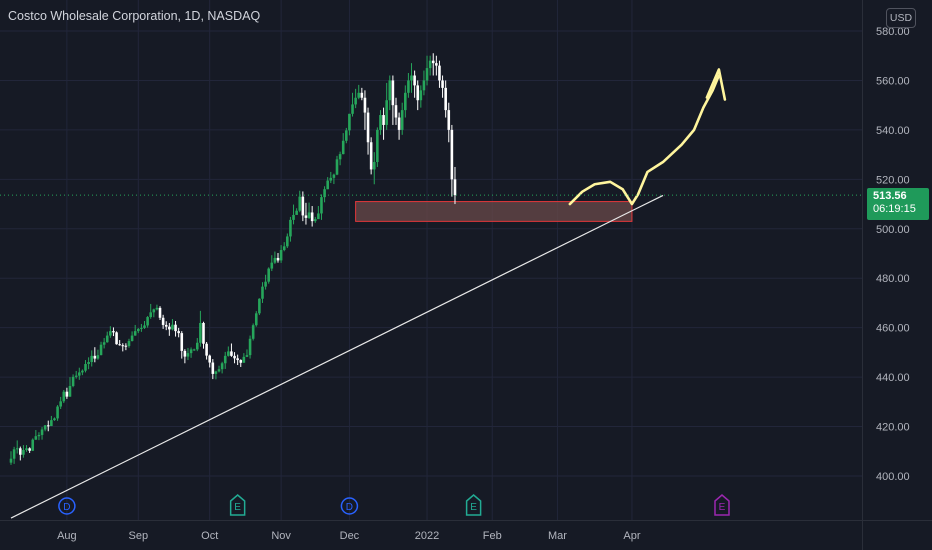 The height and width of the screenshot is (550, 932). Describe the element at coordinates (893, 428) in the screenshot. I see `price-tick-label: 420.00` at that location.